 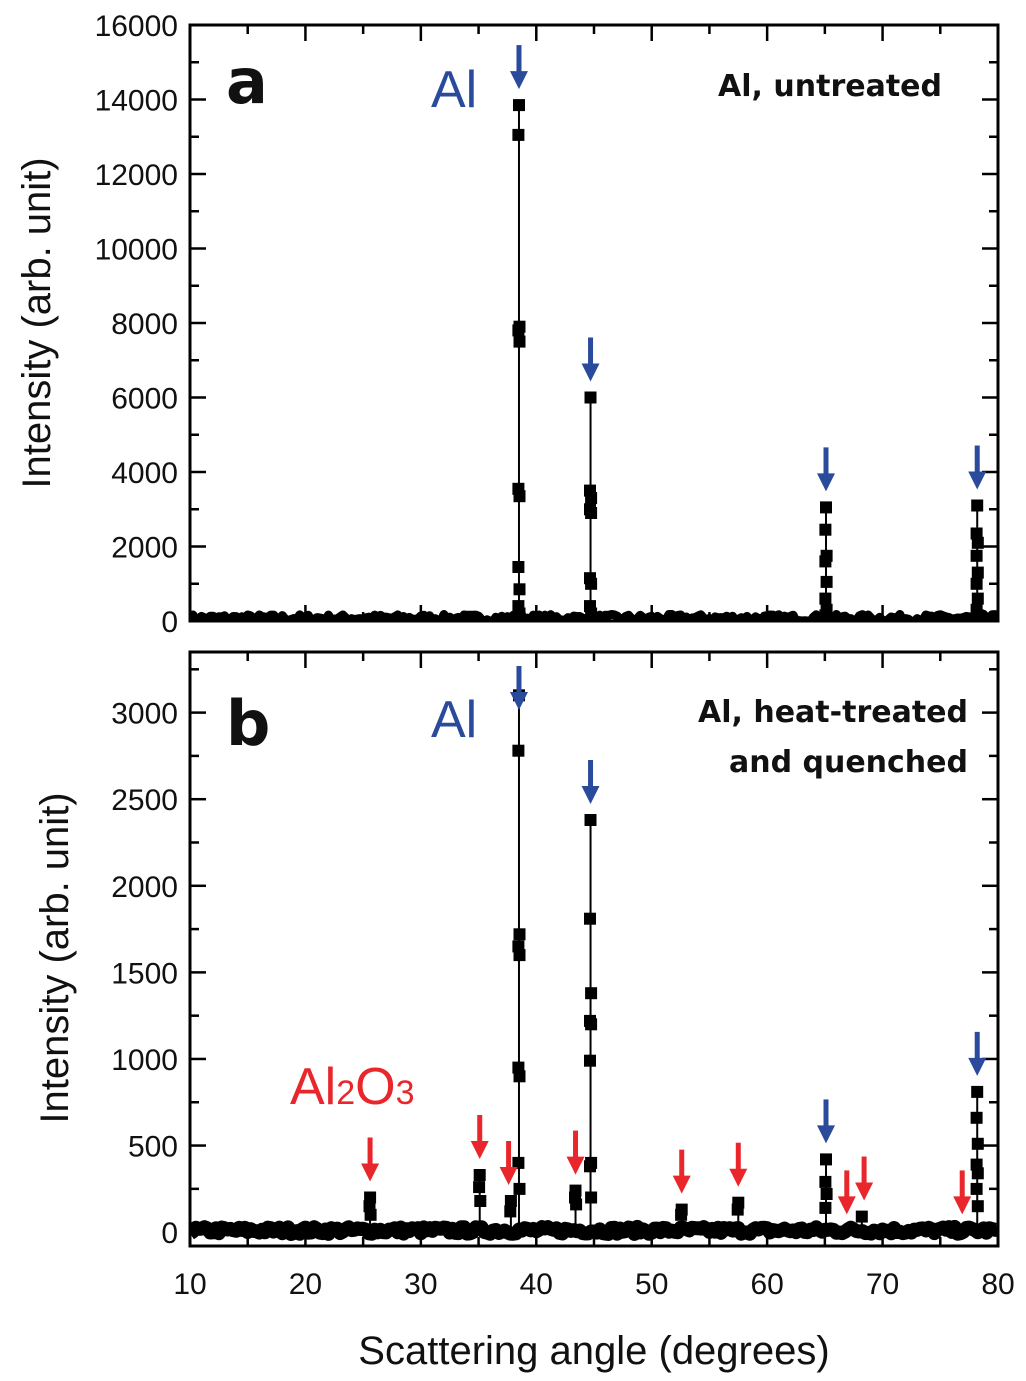 What do you see at coordinates (352, 1087) in the screenshot?
I see `panel-b-phase-label-al2o3: Al2O3` at bounding box center [352, 1087].